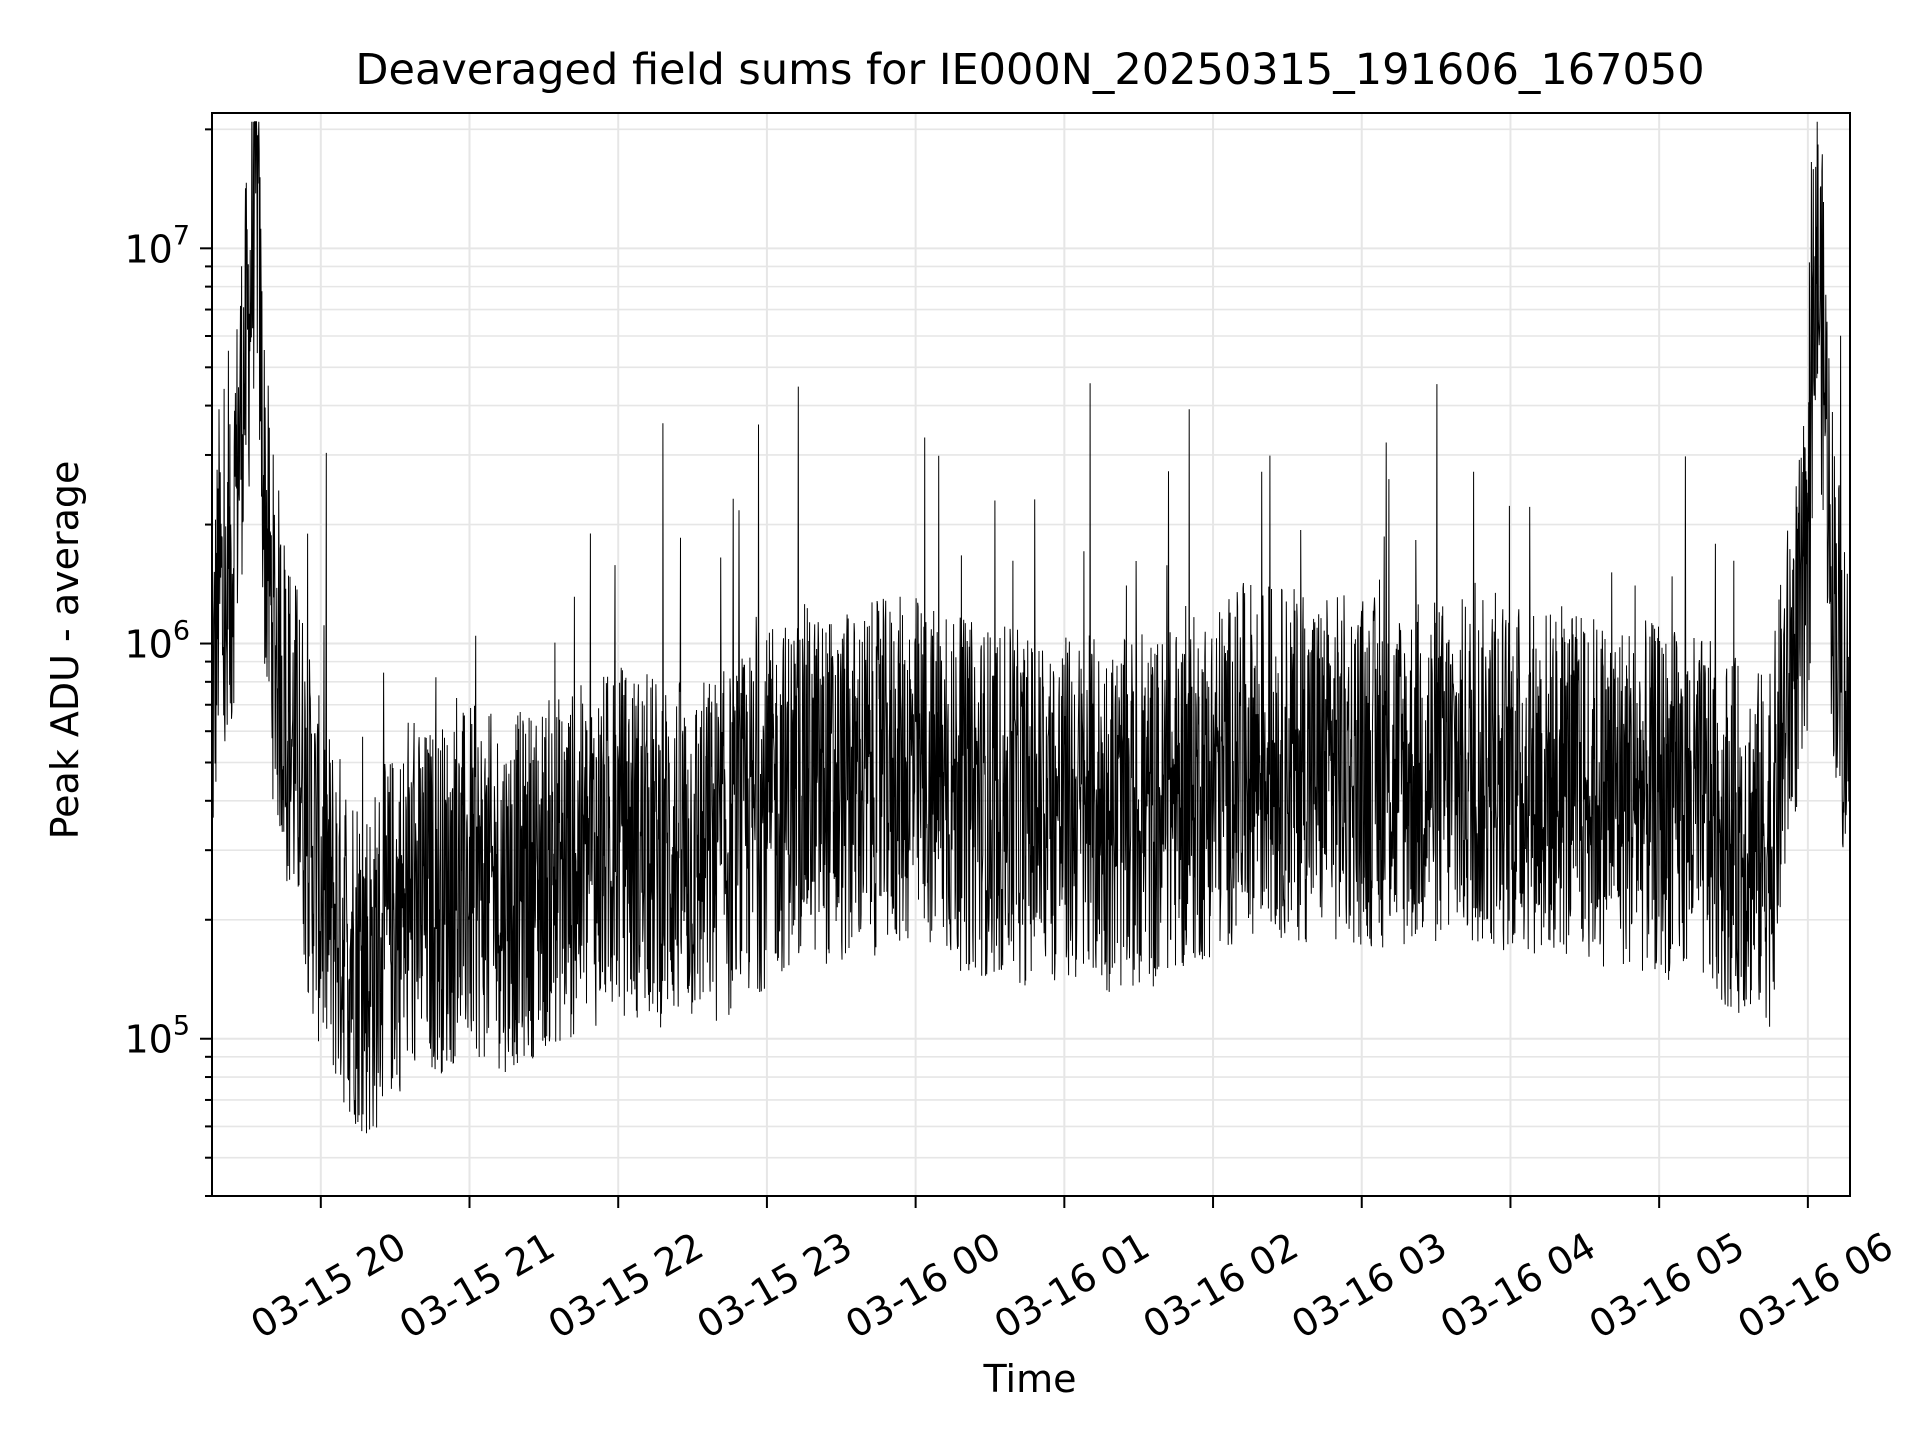 This screenshot has width=1920, height=1445. I want to click on y-tick-label: 10⁵, so click(157, 1036).